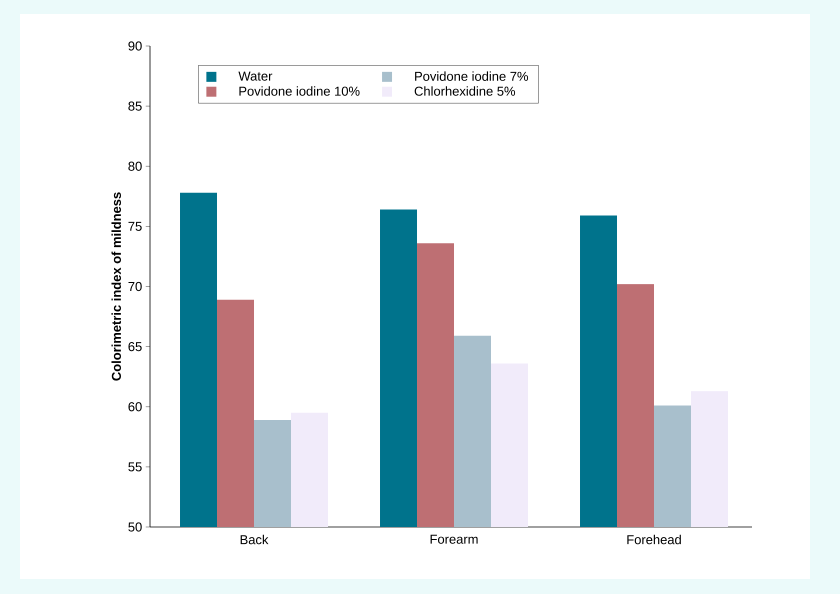  What do you see at coordinates (254, 539) in the screenshot?
I see `x-tick-label: Back` at bounding box center [254, 539].